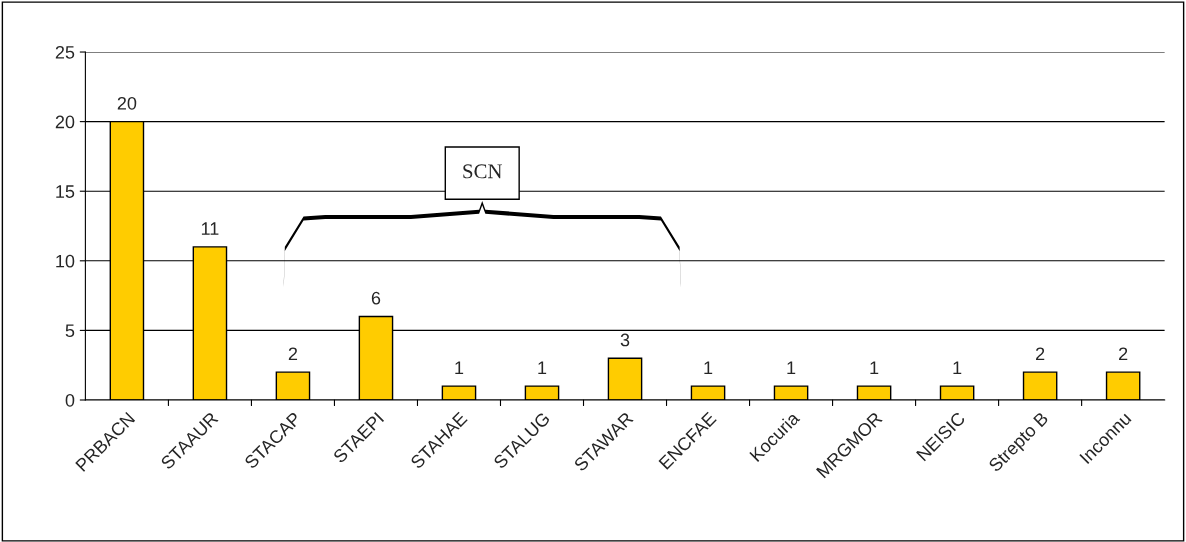 Image resolution: width=1186 pixels, height=542 pixels. Describe the element at coordinates (65, 261) in the screenshot. I see `y-tick-label: 10` at that location.